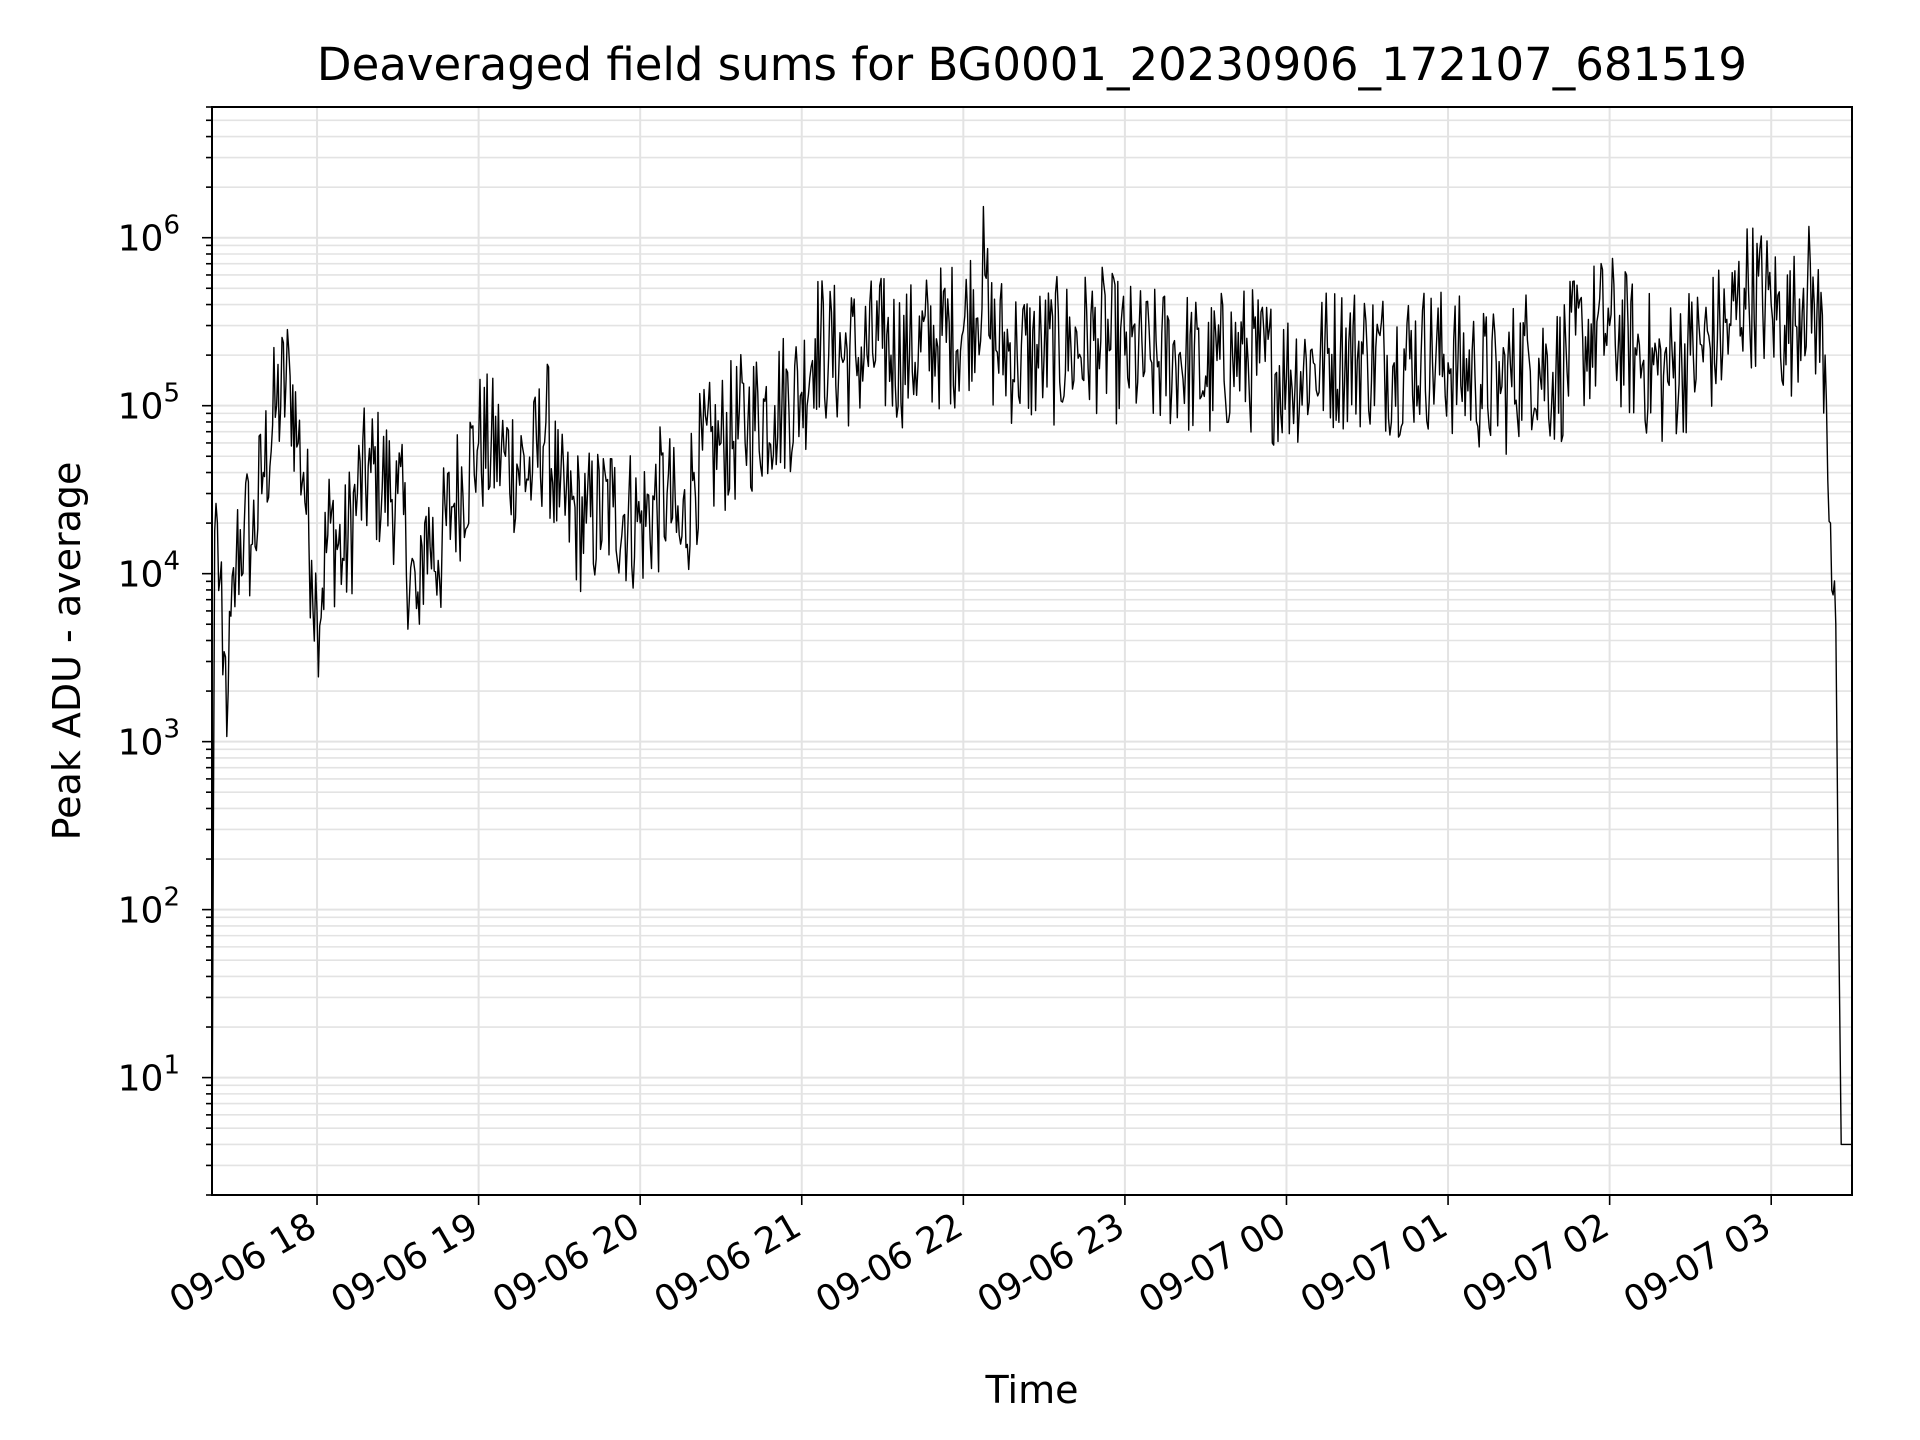 This screenshot has height=1440, width=1920. Describe the element at coordinates (149, 1075) in the screenshot. I see `y-tick-label: 10¹` at that location.